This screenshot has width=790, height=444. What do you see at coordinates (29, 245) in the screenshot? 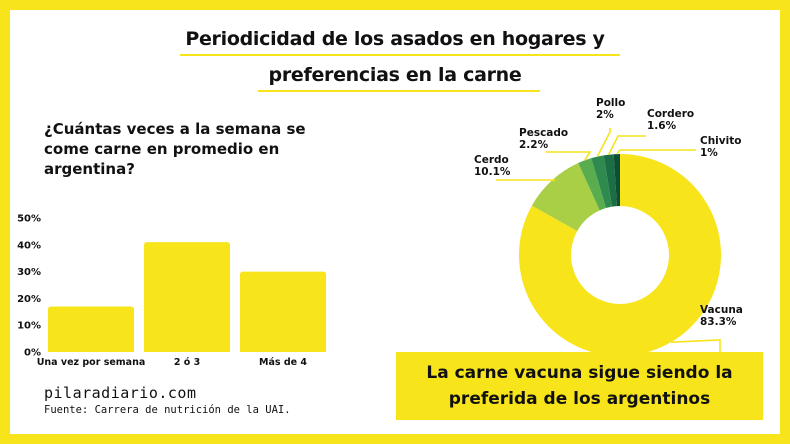
I see `y-tick-label: 40%` at bounding box center [29, 245].